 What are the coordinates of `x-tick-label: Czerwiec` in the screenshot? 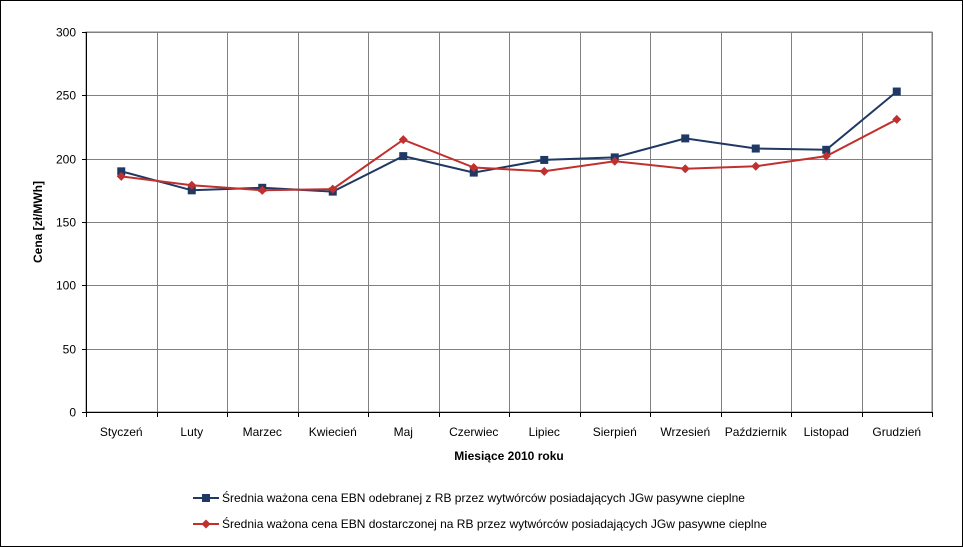 It's located at (473, 432).